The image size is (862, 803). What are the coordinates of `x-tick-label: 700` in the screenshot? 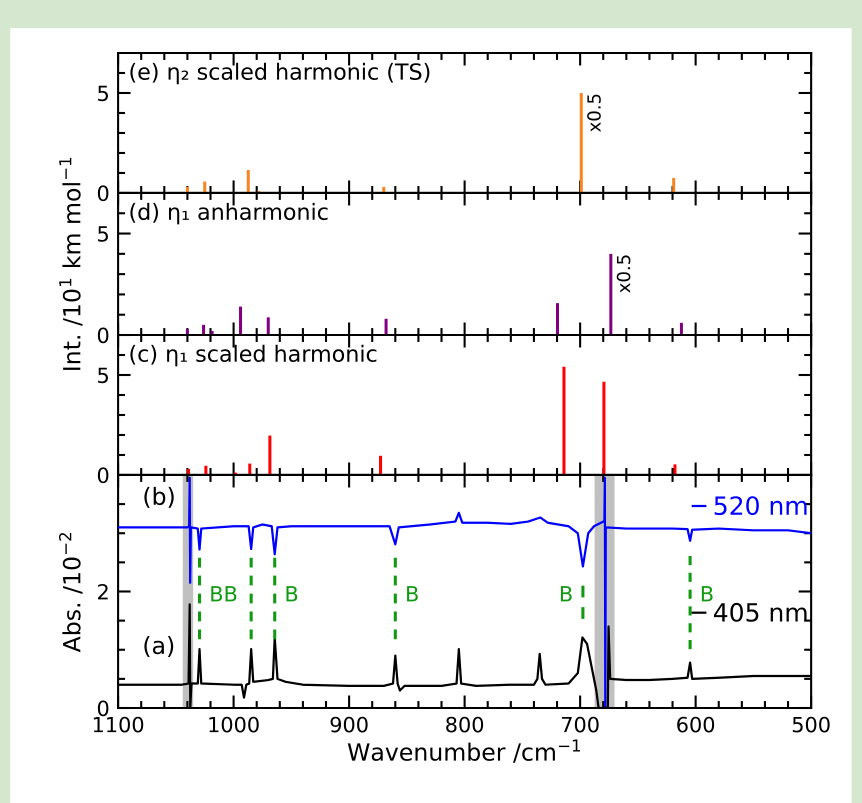 It's located at (580, 724).